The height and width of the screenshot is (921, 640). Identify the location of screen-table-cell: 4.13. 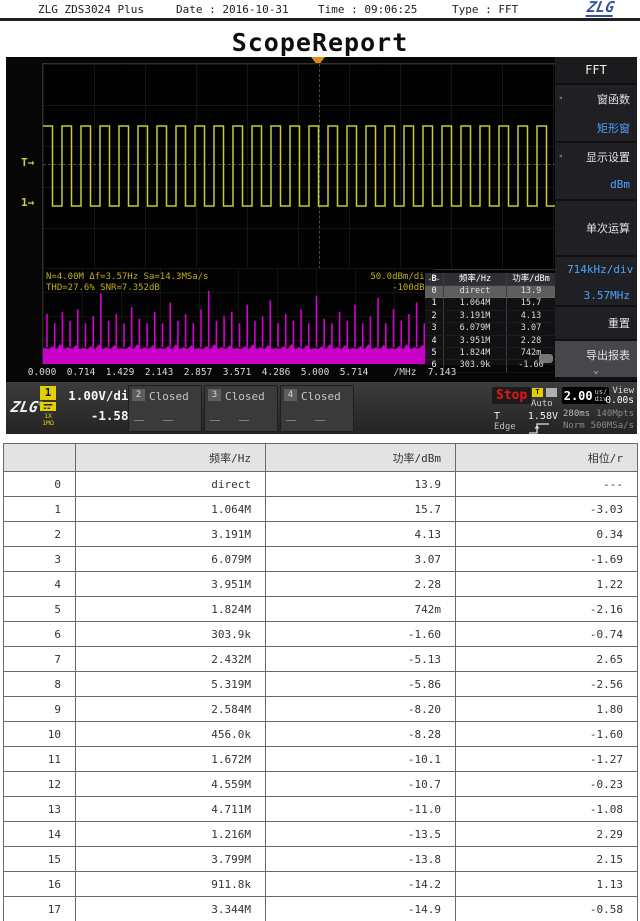
(531, 315).